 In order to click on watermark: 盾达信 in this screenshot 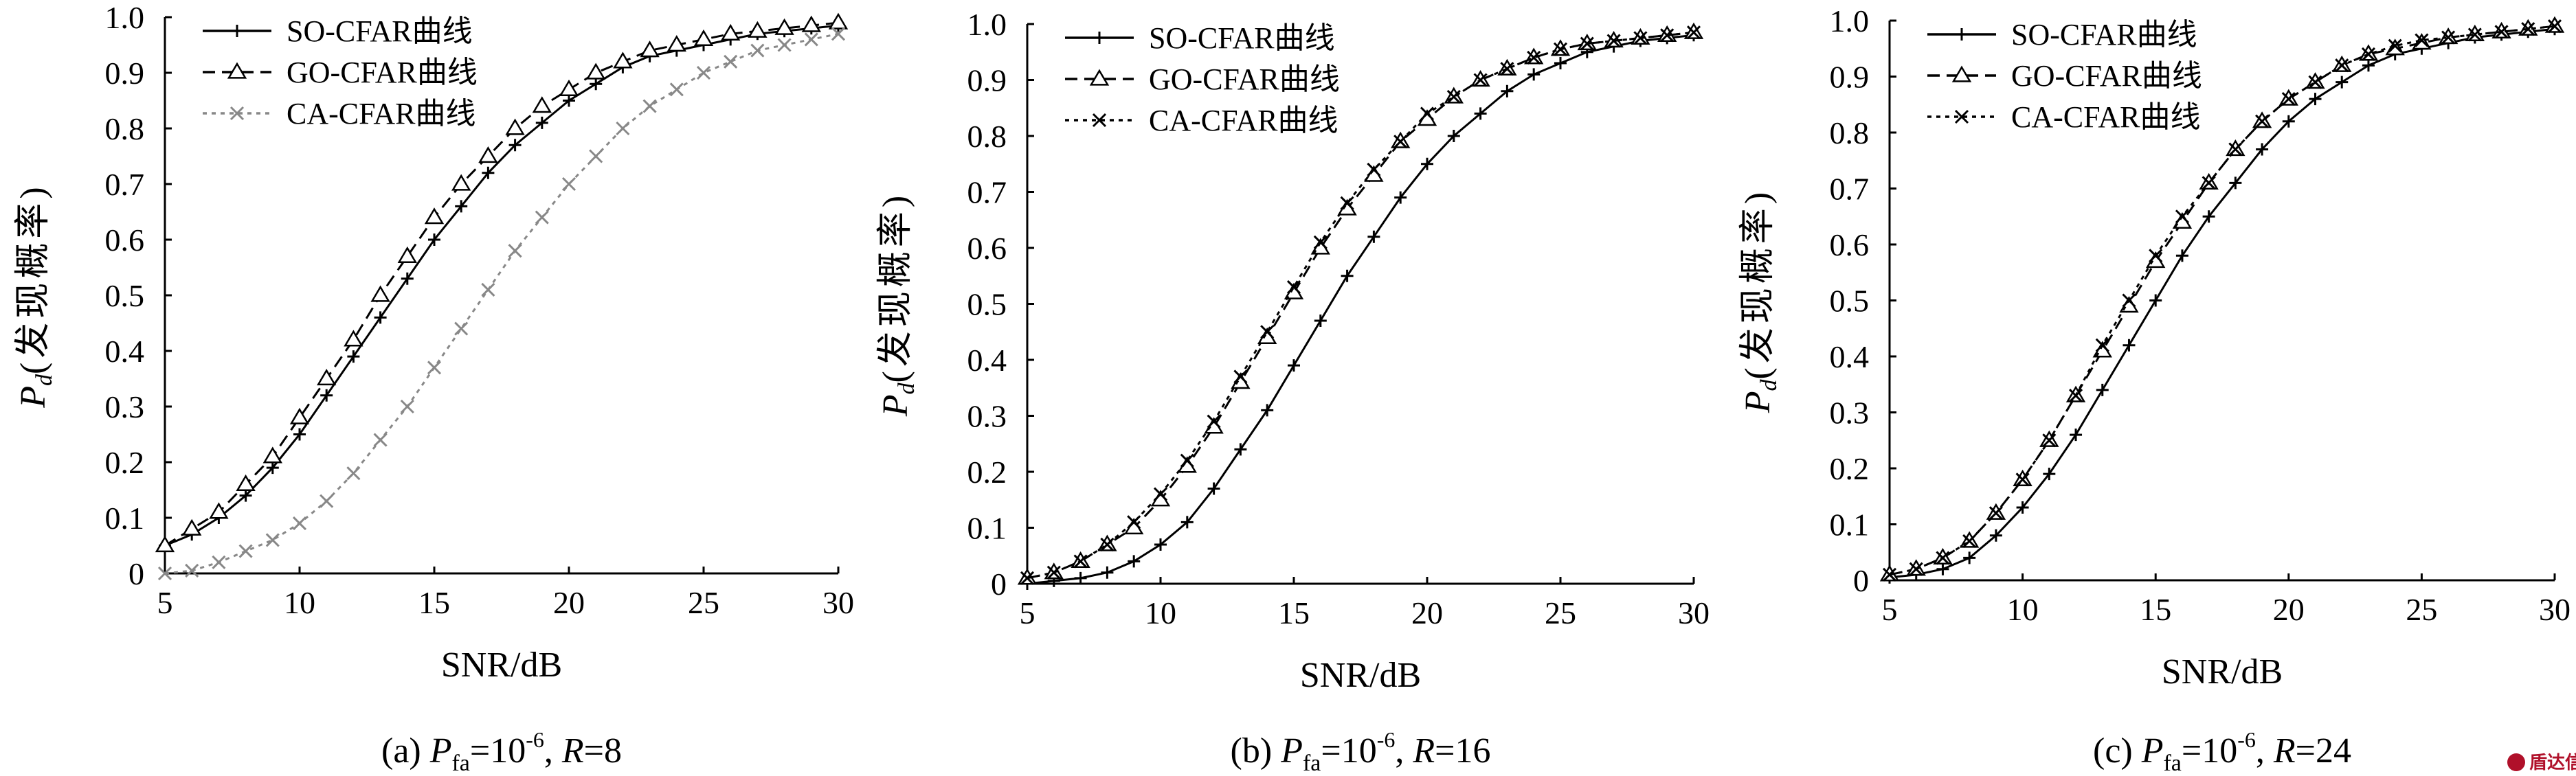, I will do `click(2541, 763)`.